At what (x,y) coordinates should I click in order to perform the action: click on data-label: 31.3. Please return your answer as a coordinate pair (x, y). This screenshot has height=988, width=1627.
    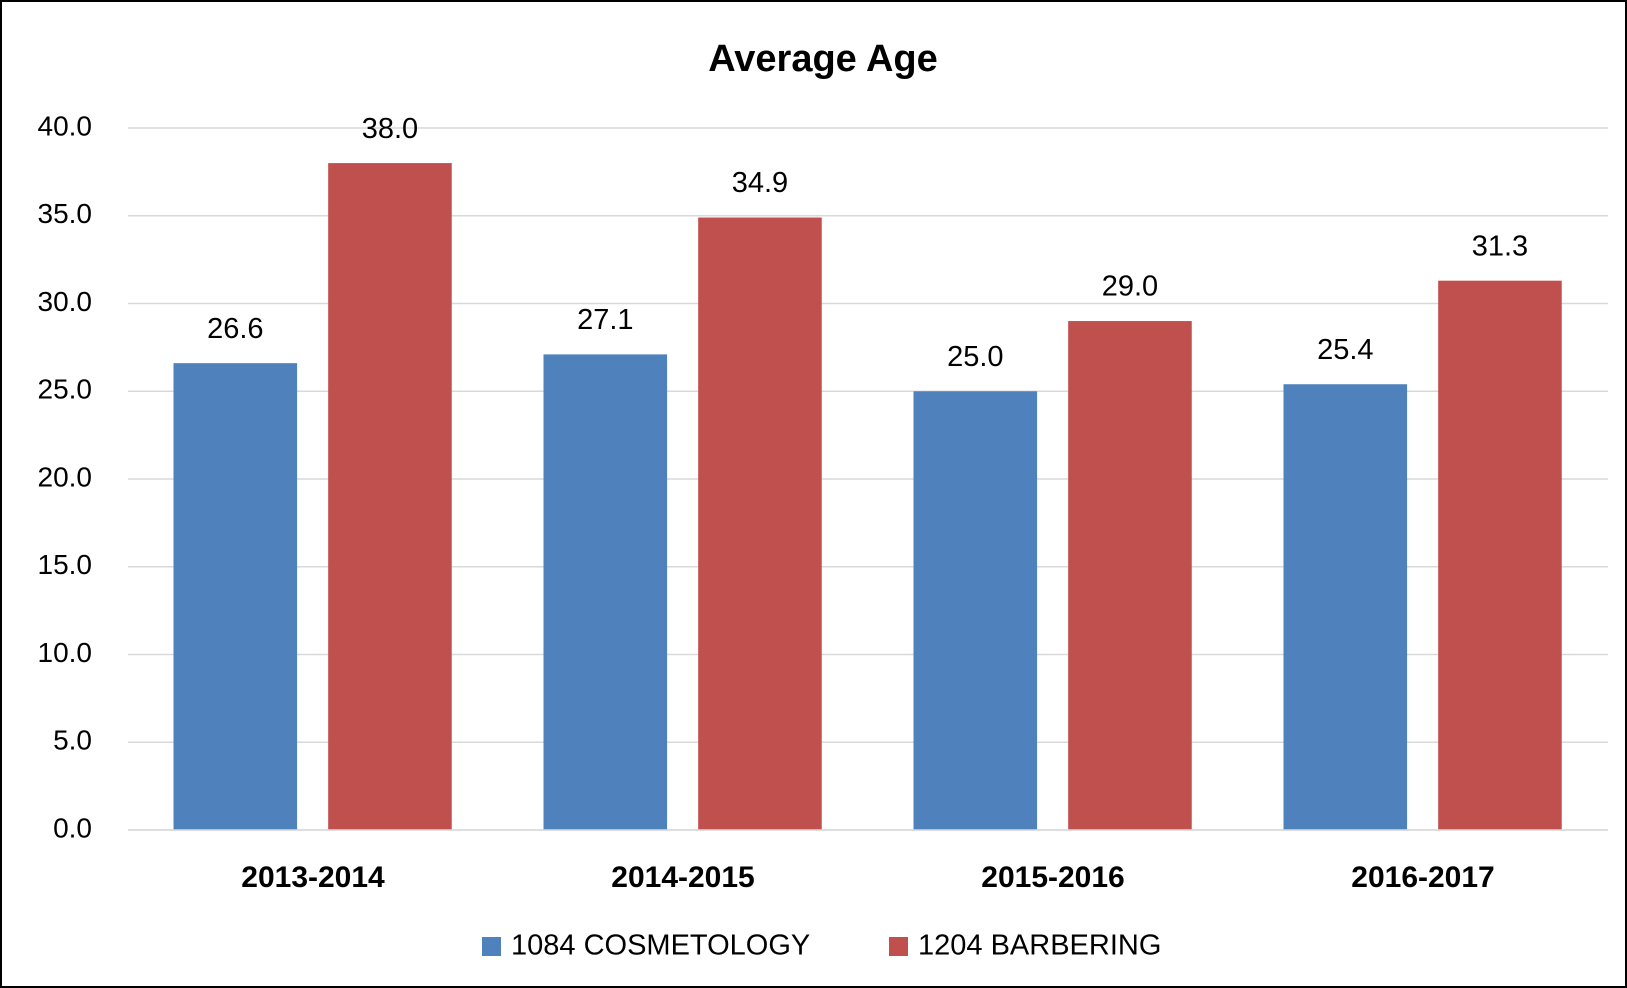
    Looking at the image, I should click on (1500, 246).